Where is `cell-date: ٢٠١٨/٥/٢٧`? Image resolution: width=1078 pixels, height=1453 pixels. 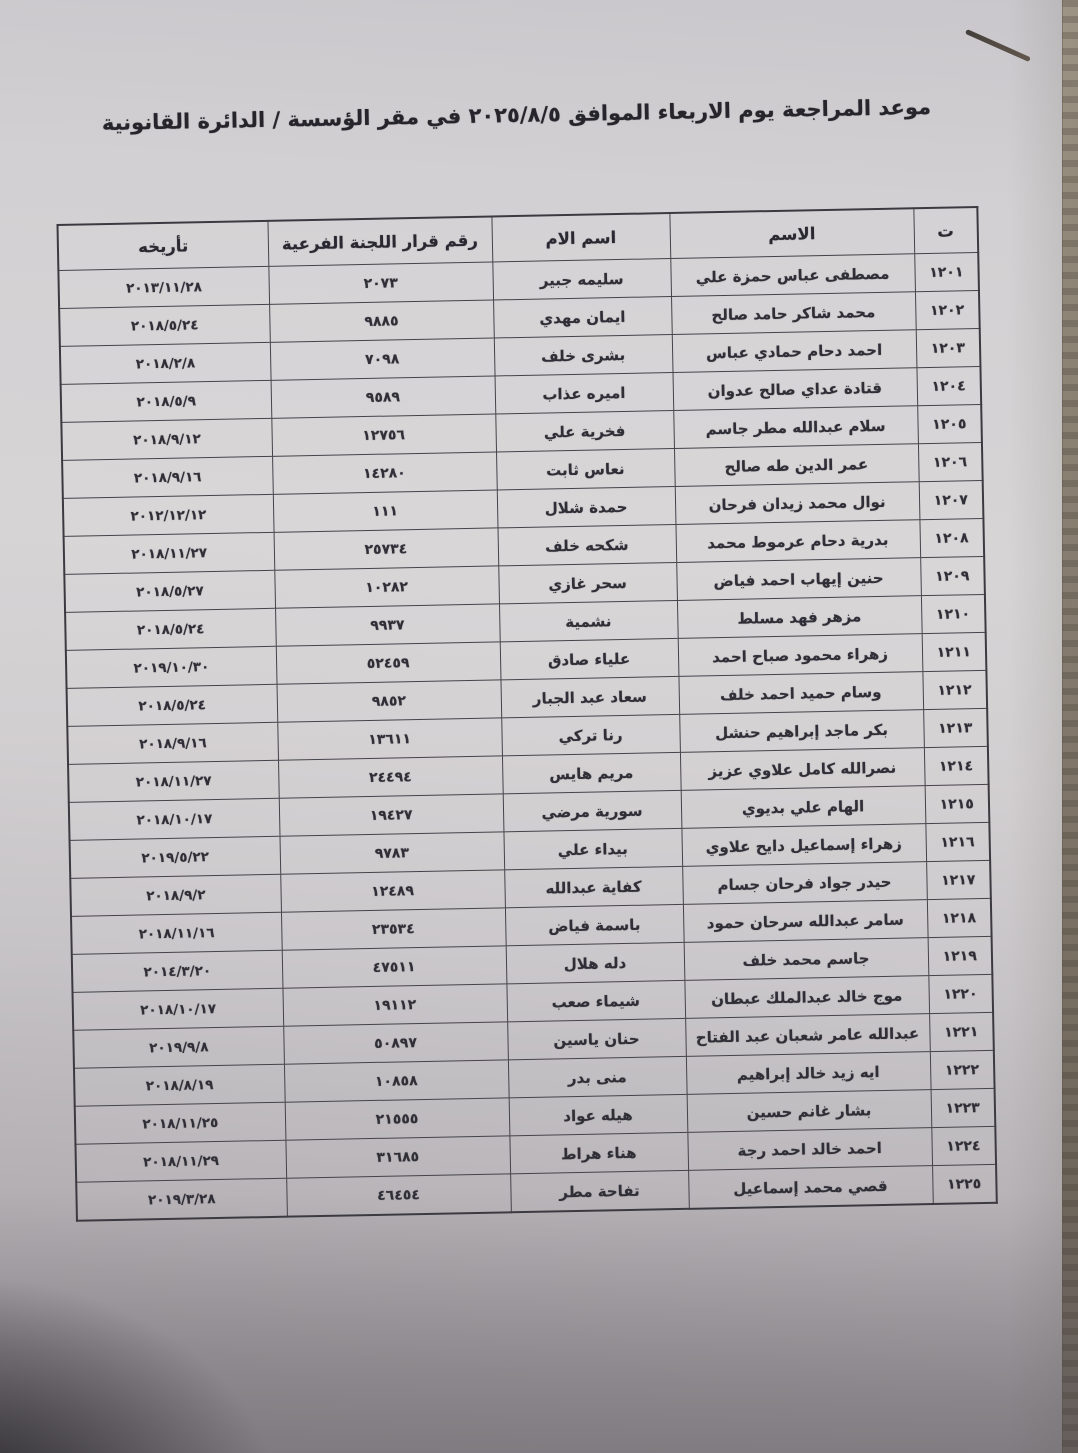 cell-date: ٢٠١٨/٥/٢٧ is located at coordinates (170, 591).